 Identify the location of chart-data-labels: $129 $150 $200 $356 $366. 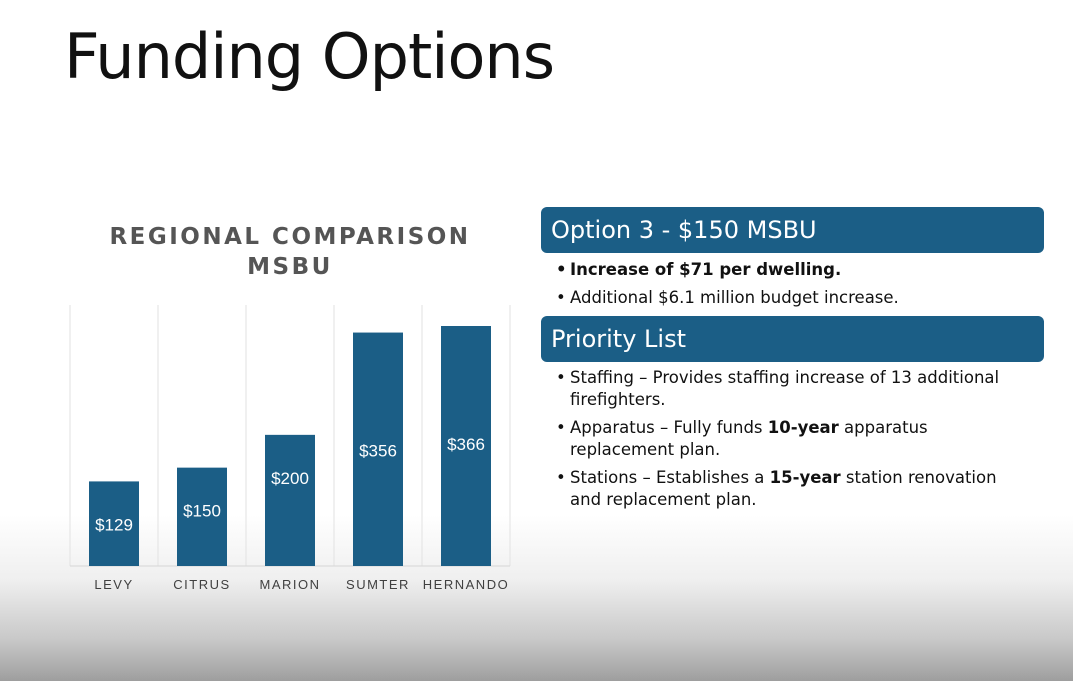
(290, 484).